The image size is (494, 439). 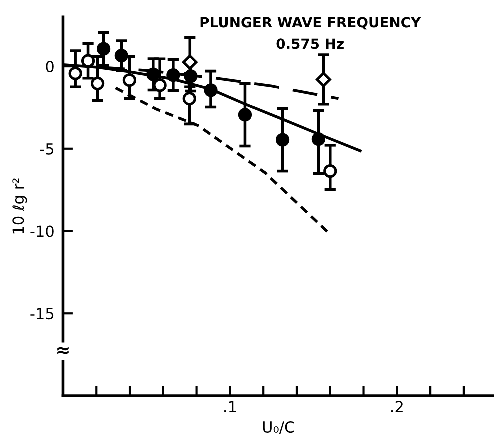 What do you see at coordinates (50, 67) in the screenshot?
I see `y-tick-label: 0` at bounding box center [50, 67].